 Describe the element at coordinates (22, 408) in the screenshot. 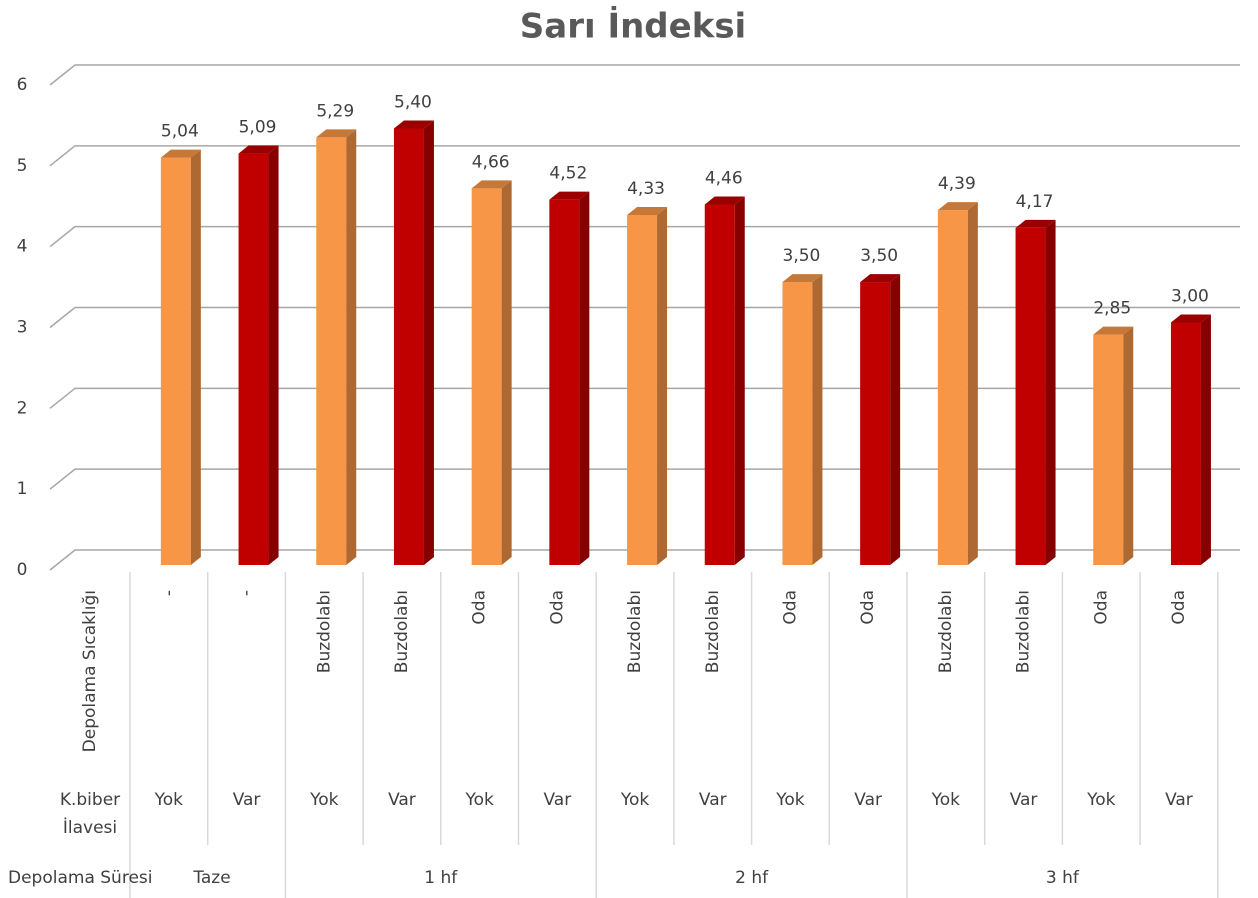

I see `y-tick-label: 2` at that location.